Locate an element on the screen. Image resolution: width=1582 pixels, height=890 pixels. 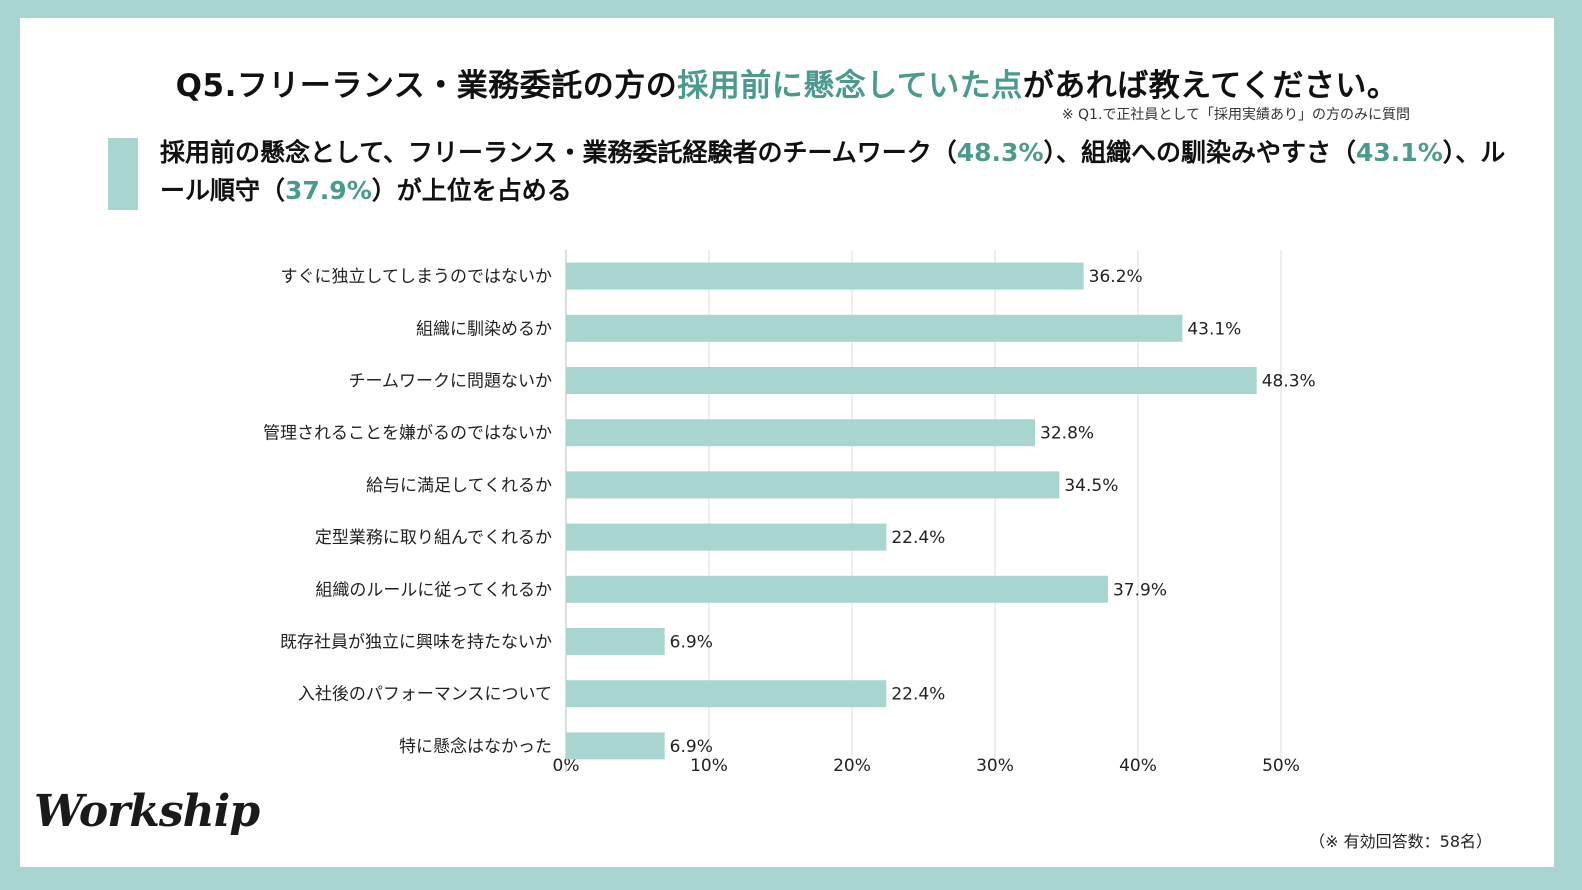
category-label: 組織のルールに従ってくれるか is located at coordinates (433, 590).